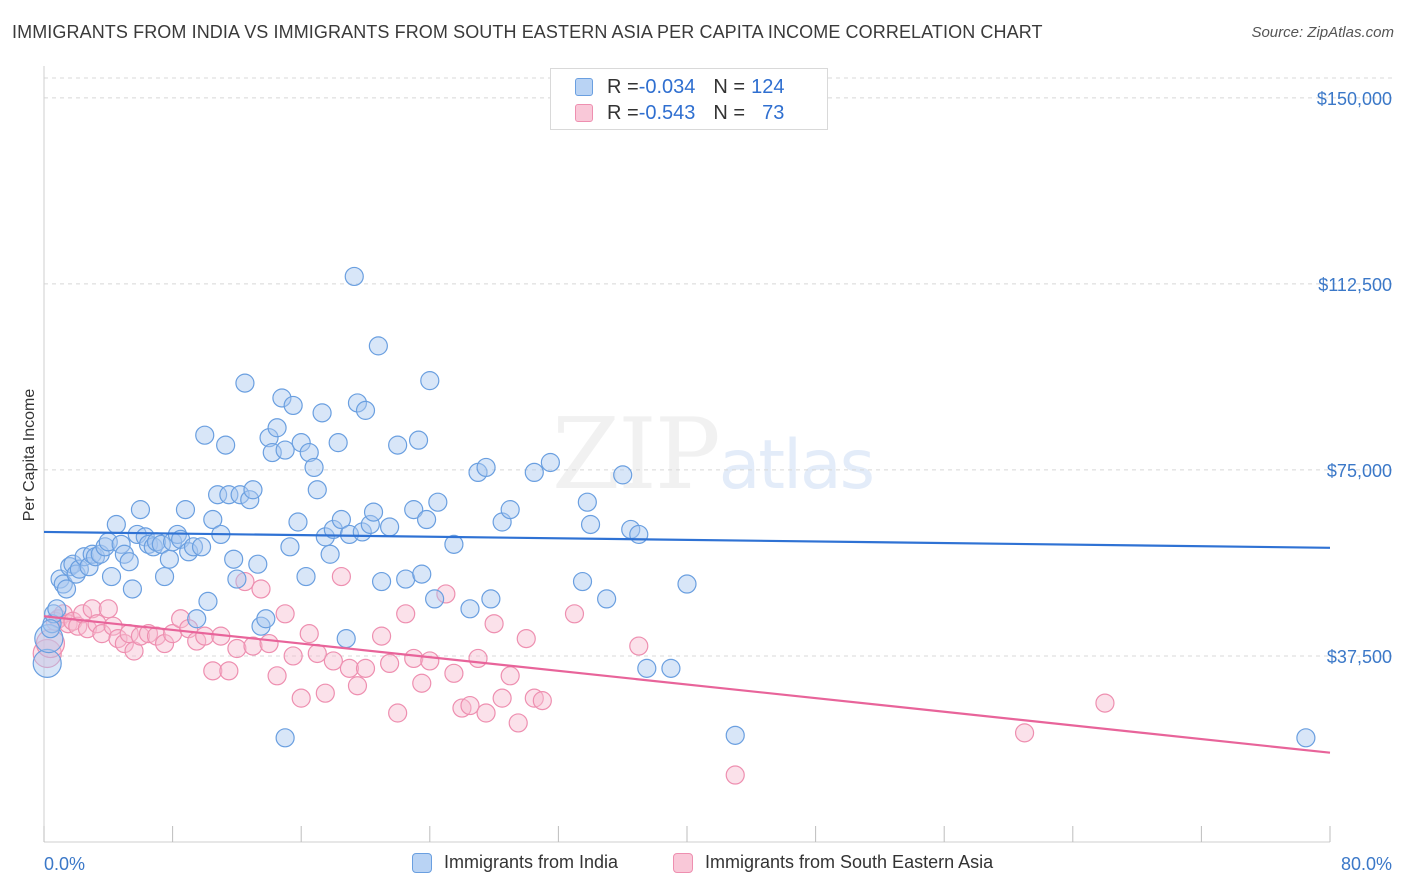 This screenshot has width=1406, height=892. I want to click on legend-n-label-india: N =, so click(729, 86).